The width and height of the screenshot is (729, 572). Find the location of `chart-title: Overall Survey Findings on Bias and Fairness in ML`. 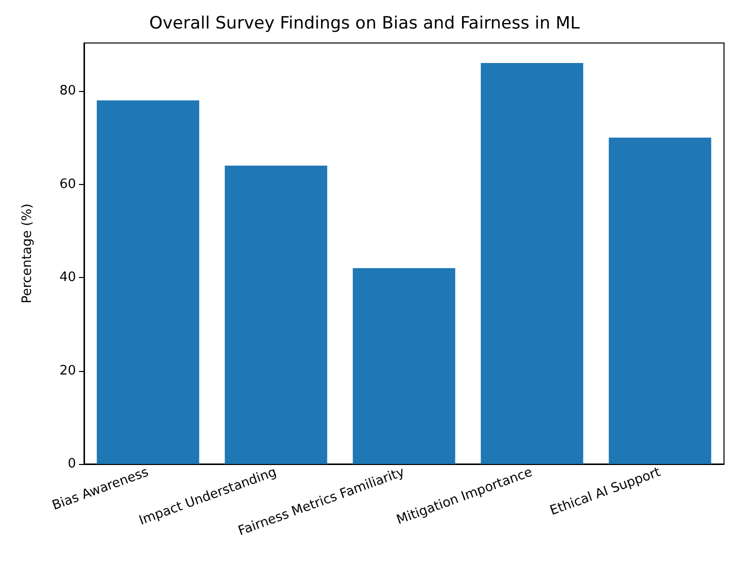

chart-title: Overall Survey Findings on Bias and Fairness in ML is located at coordinates (364, 24).